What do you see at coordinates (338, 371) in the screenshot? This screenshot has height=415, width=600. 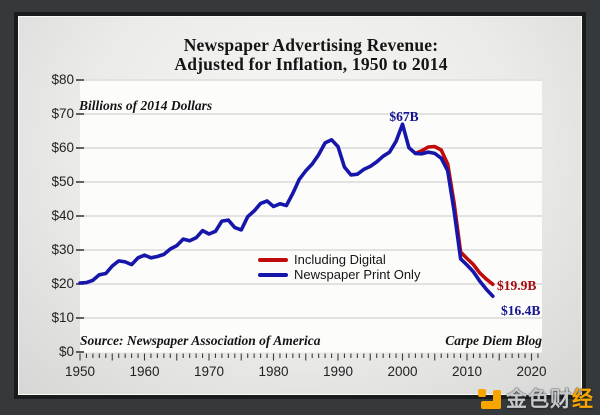 I see `x-axis-label-1990: 1990` at bounding box center [338, 371].